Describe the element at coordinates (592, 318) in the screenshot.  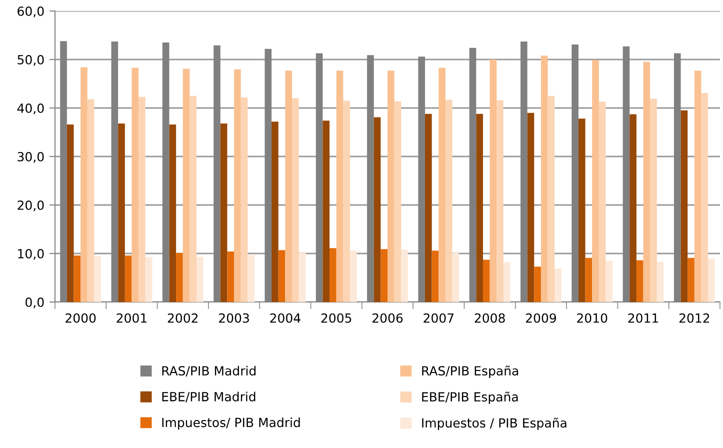
I see `x-tick-label: 2010` at that location.